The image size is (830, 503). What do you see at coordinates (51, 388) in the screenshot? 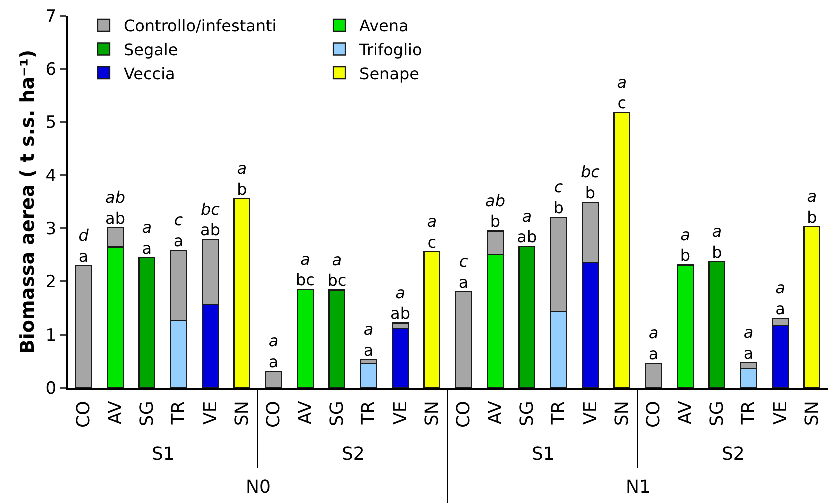
I see `y-tick-label: 0` at bounding box center [51, 388].